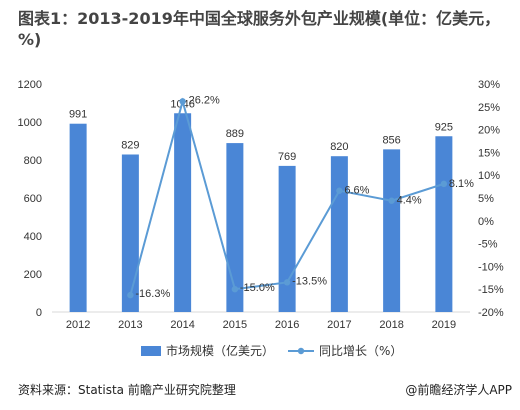  I want to click on source-note: 资料来源：Statista 前瞻产业研究院整理, so click(127, 390).